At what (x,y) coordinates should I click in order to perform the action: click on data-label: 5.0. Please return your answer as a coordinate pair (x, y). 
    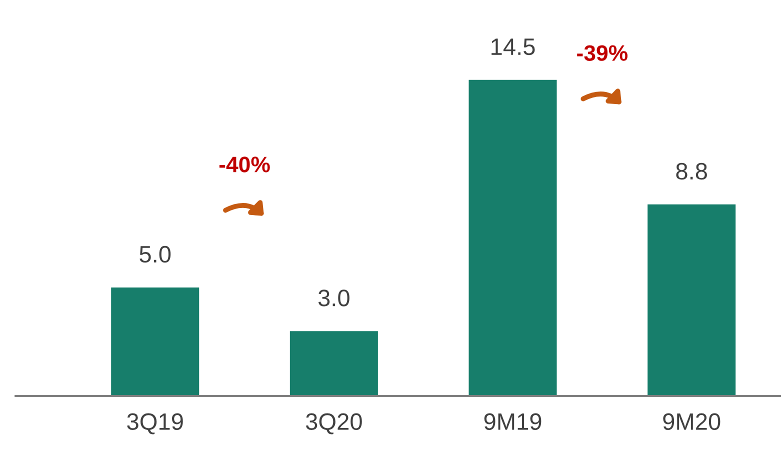
    Looking at the image, I should click on (155, 254).